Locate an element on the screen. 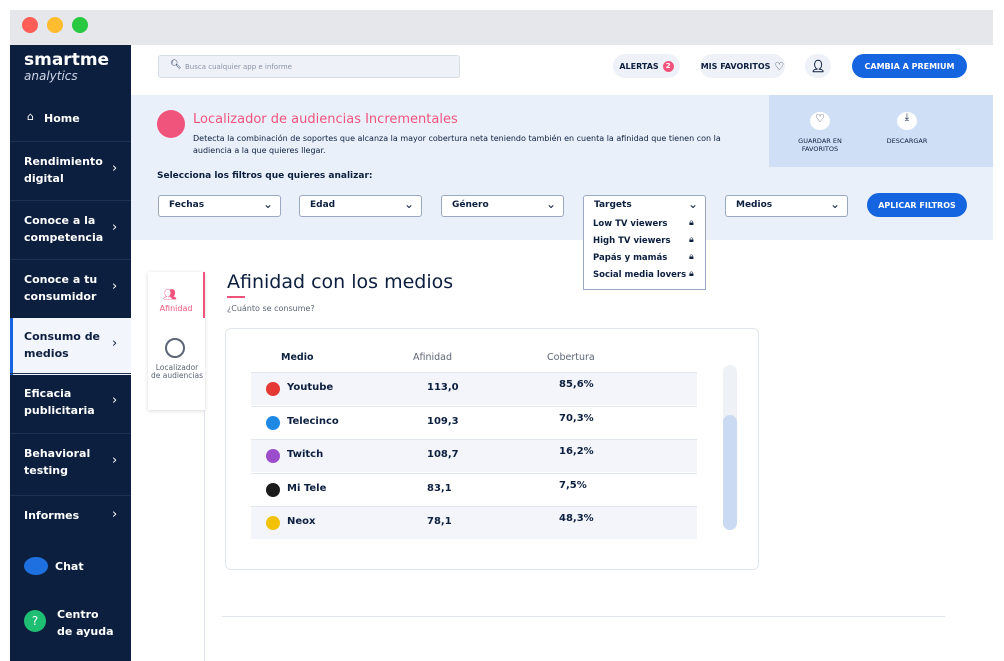  filter-select: Género is located at coordinates (502, 206).